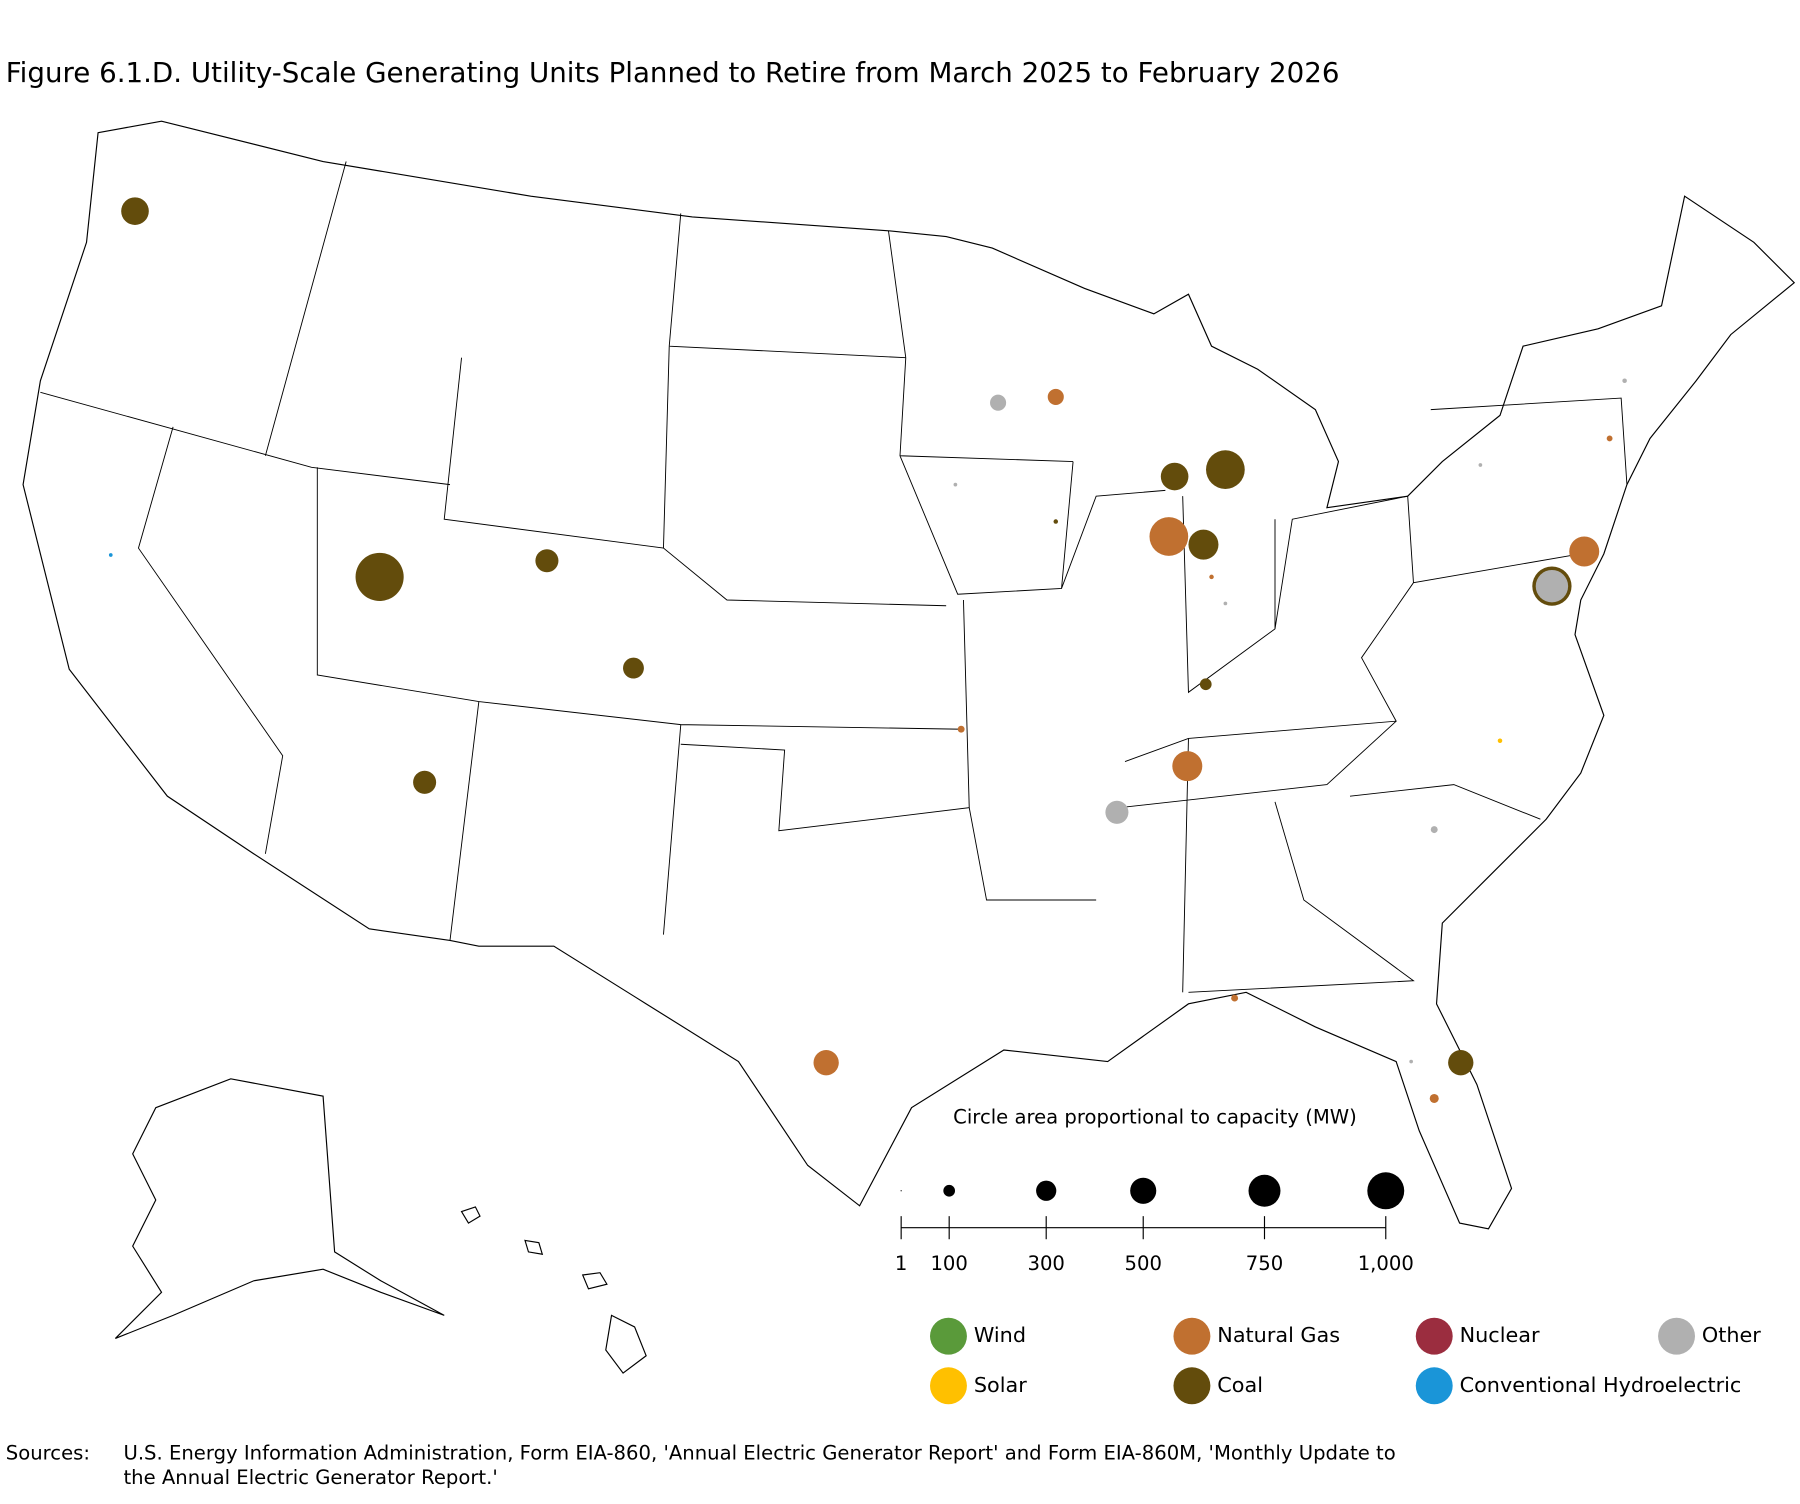 This screenshot has height=1504, width=1800. Describe the element at coordinates (1601, 1385) in the screenshot. I see `legend-label: Conventional Hydroelectric` at that location.